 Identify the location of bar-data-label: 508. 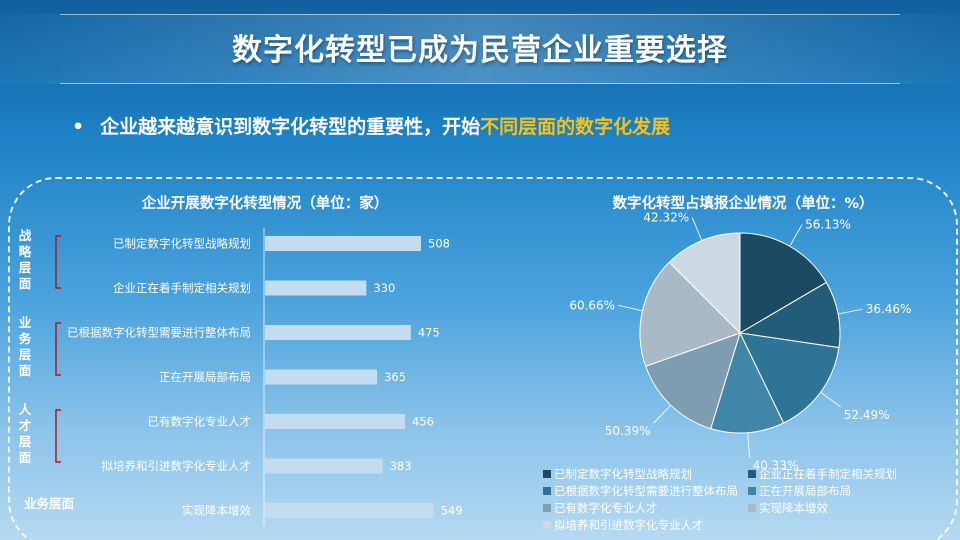
(439, 244).